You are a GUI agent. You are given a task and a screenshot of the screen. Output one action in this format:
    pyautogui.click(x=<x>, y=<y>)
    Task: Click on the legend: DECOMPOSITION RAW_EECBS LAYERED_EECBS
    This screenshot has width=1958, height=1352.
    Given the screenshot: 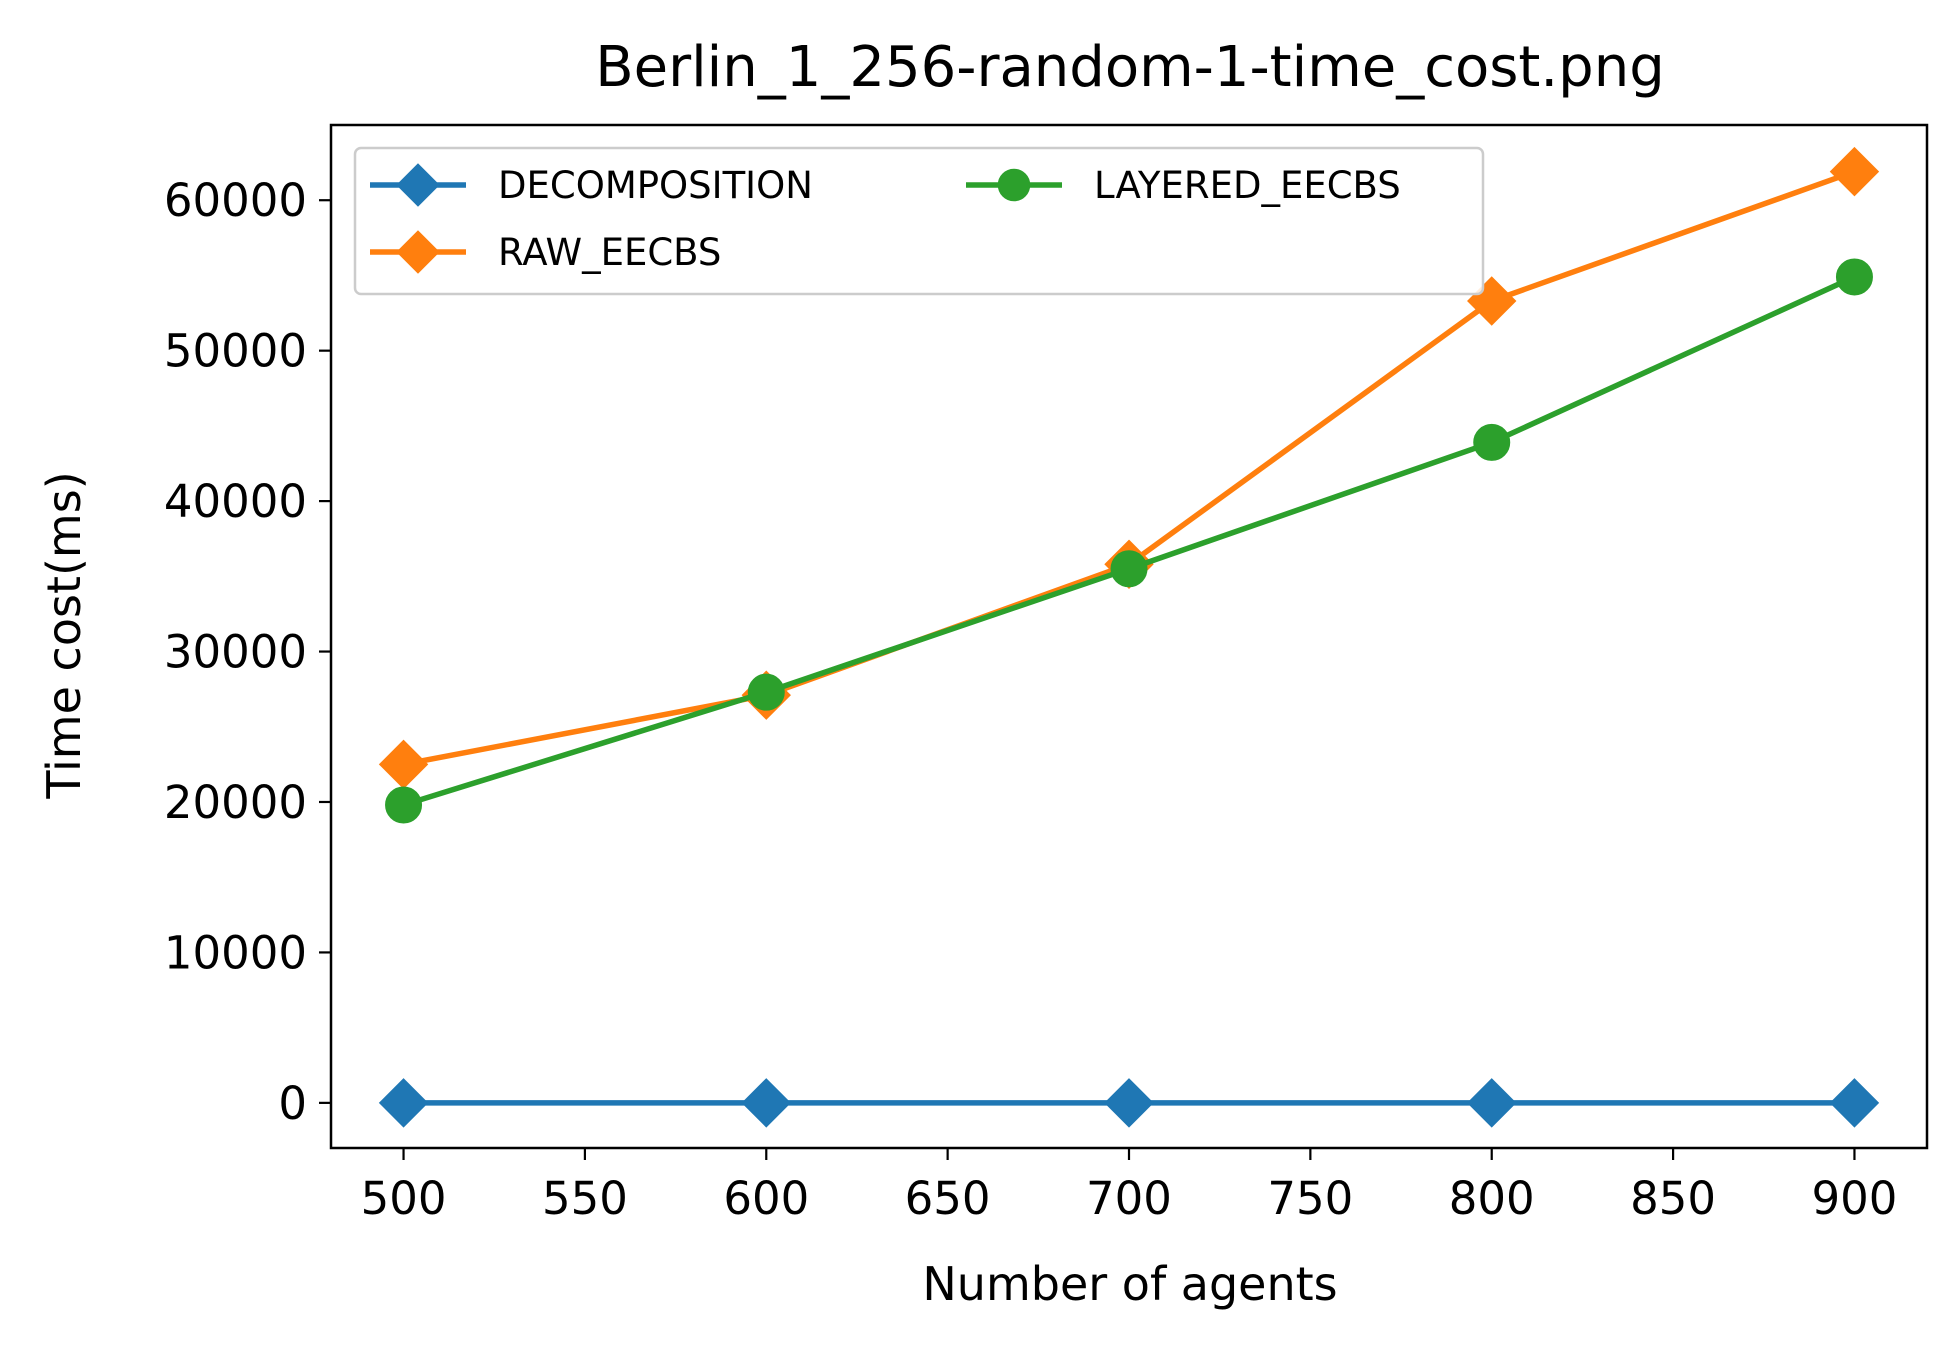 What is the action you would take?
    pyautogui.click(x=919, y=221)
    